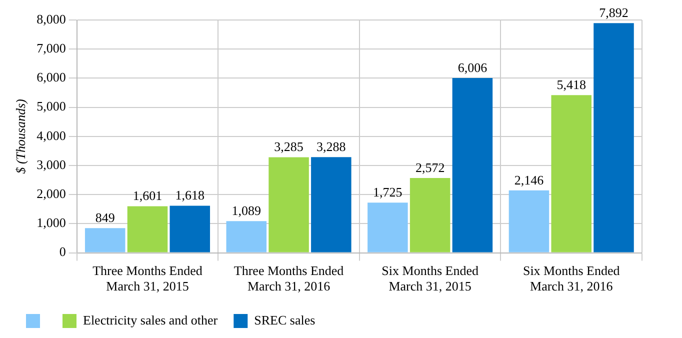  What do you see at coordinates (51, 164) in the screenshot?
I see `y-tick-label: 3,000` at bounding box center [51, 164].